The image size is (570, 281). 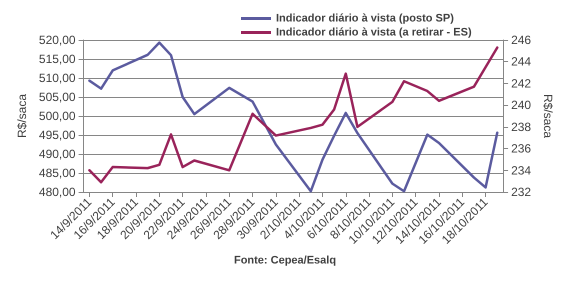 What do you see at coordinates (521, 149) in the screenshot?
I see `y2-tick-label: 236` at bounding box center [521, 149].